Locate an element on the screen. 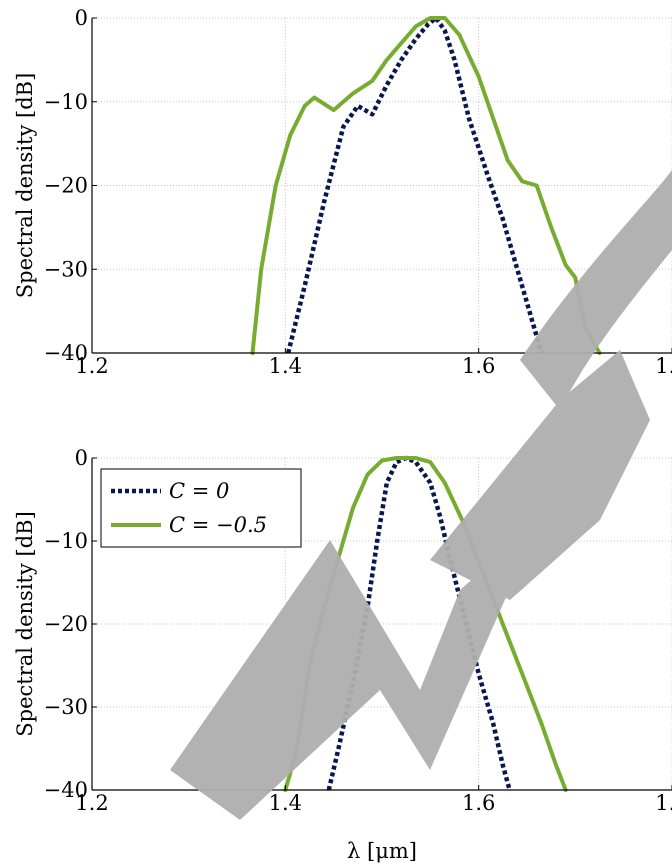 This screenshot has width=672, height=867. x-axis-label: λ [μm] is located at coordinates (382, 851).